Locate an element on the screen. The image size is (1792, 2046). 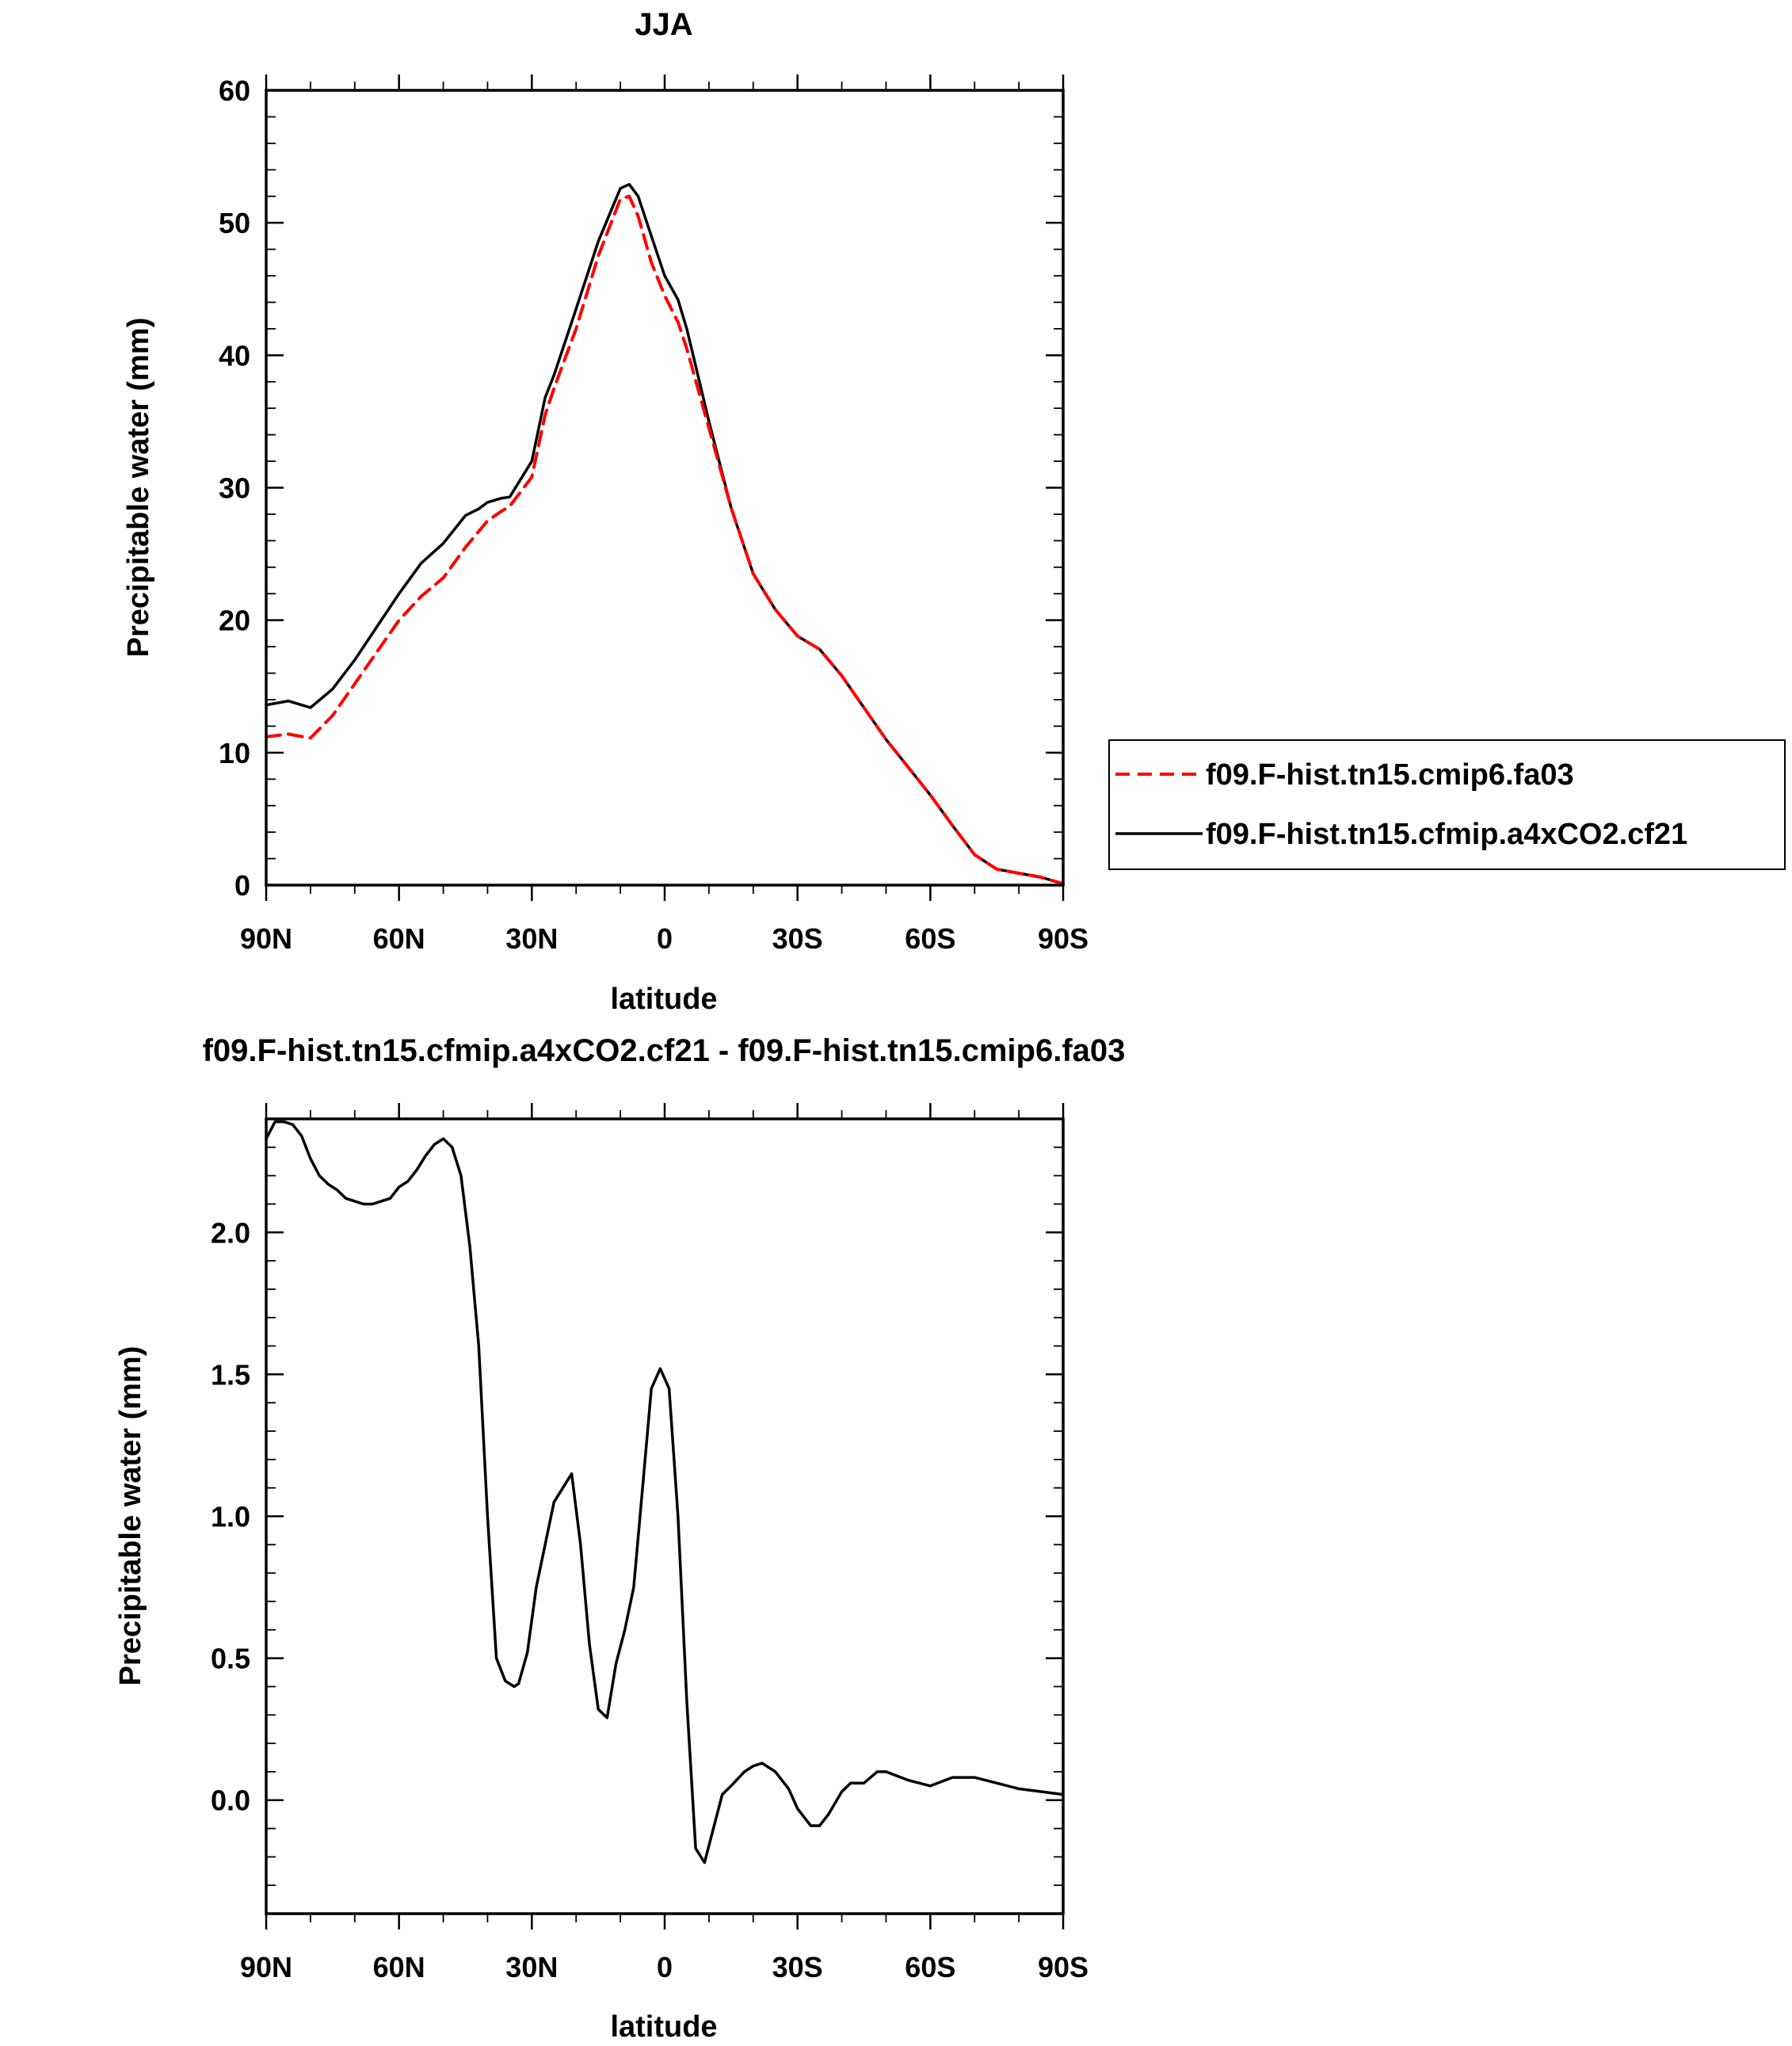
legend-label-fa03: f09.F-hist.tn15.cmip6.fa03 is located at coordinates (1390, 775).